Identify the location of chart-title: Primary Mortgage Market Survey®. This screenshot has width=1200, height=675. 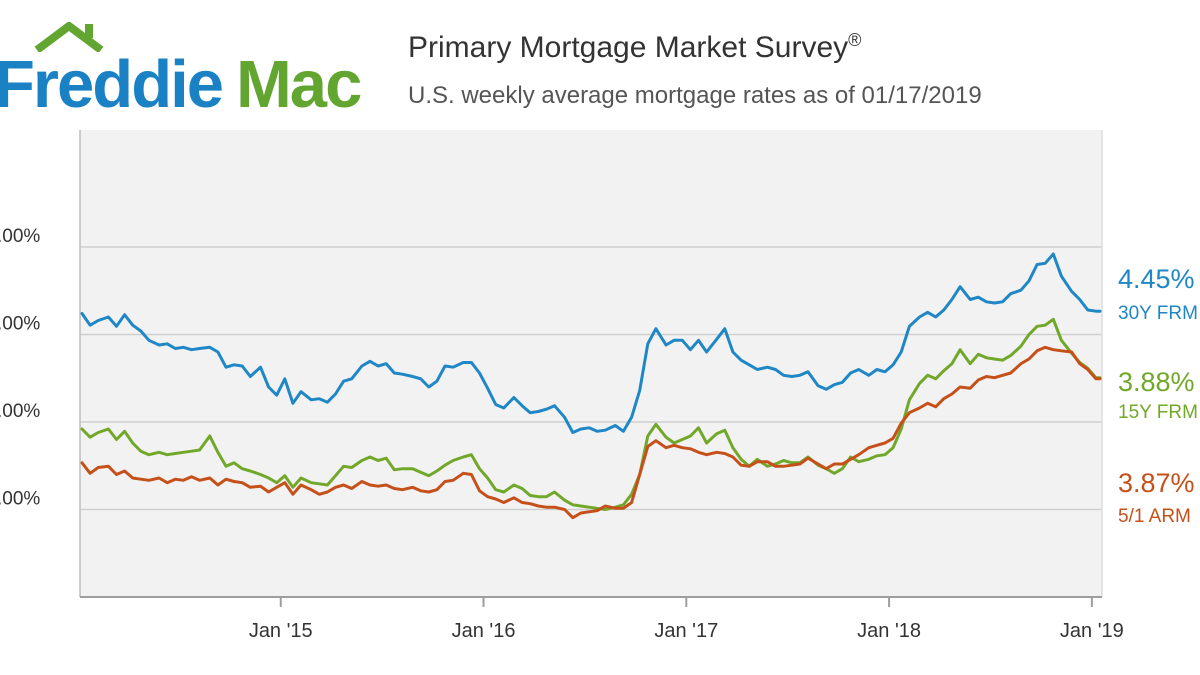
(634, 47).